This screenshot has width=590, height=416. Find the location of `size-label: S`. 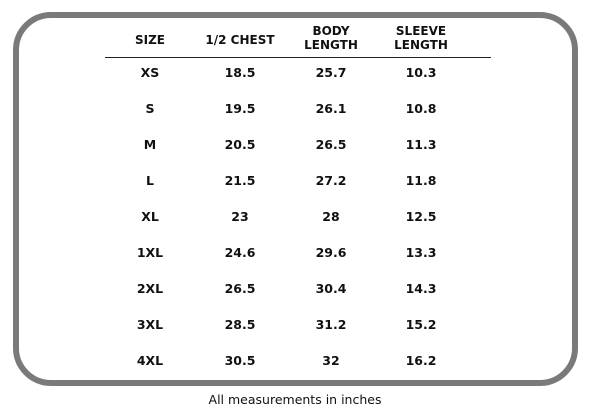

size-label: S is located at coordinates (150, 108).